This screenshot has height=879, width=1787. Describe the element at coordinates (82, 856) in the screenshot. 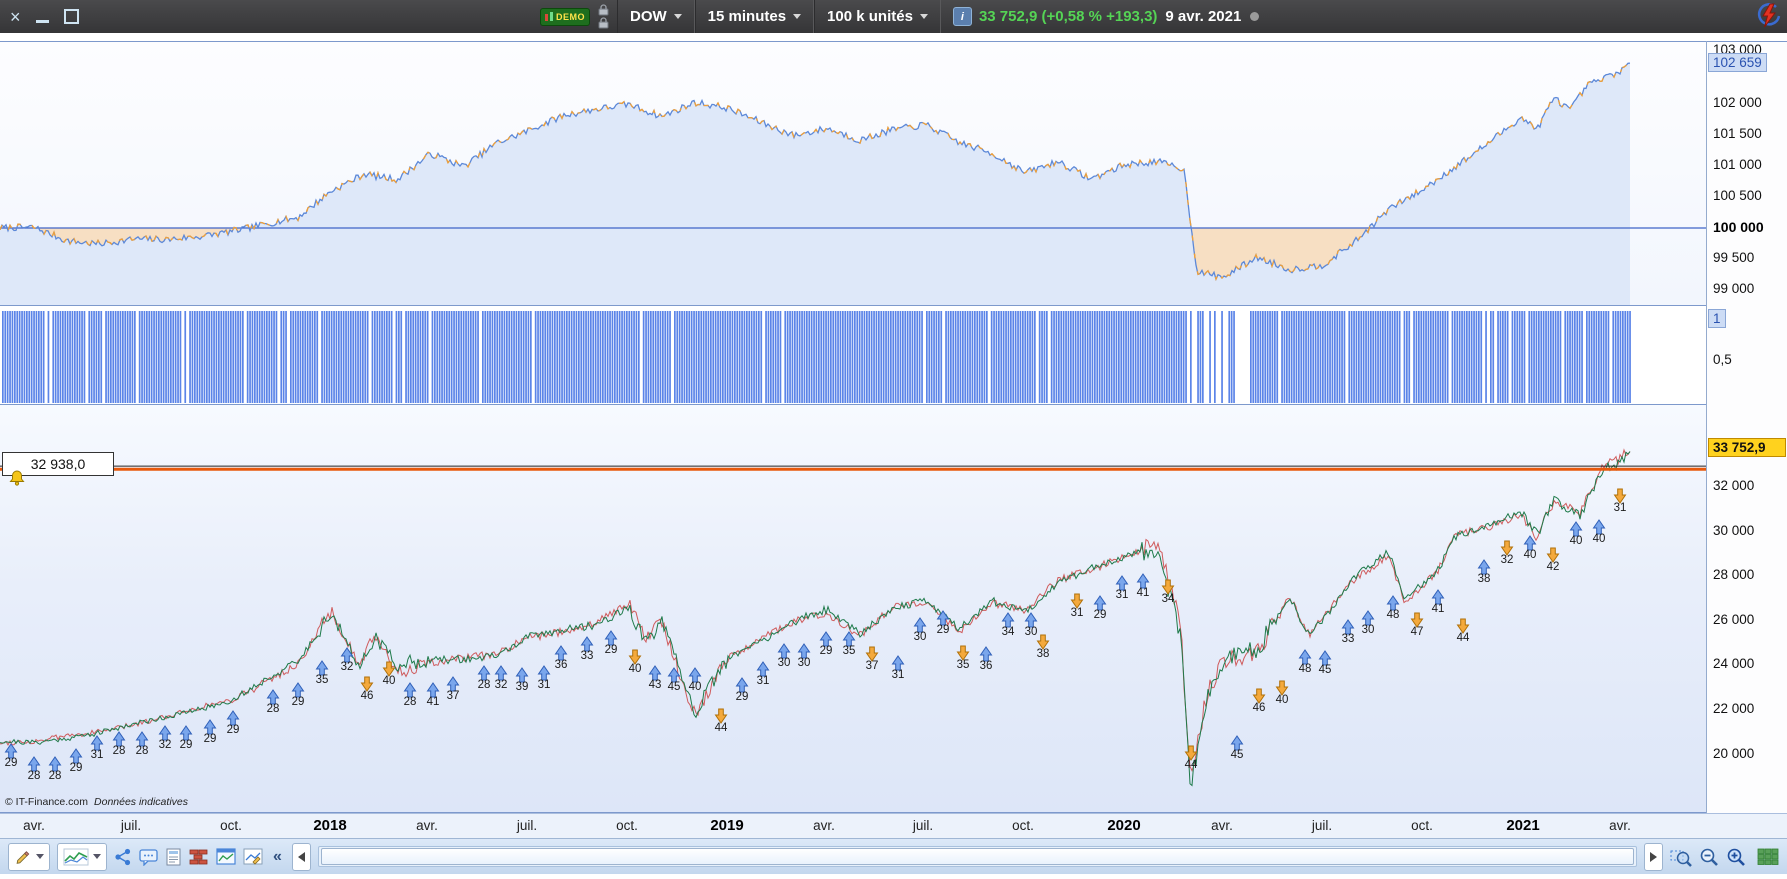

I see `chart-type-button` at that location.